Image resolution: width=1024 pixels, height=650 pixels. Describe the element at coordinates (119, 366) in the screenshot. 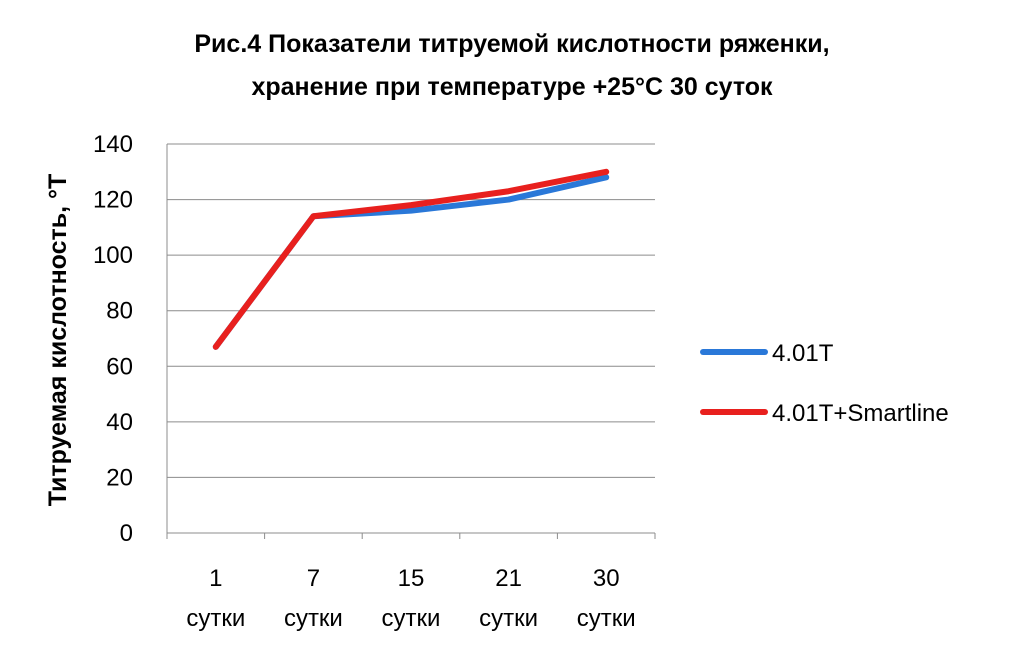

I see `y-tick-label: 60` at that location.